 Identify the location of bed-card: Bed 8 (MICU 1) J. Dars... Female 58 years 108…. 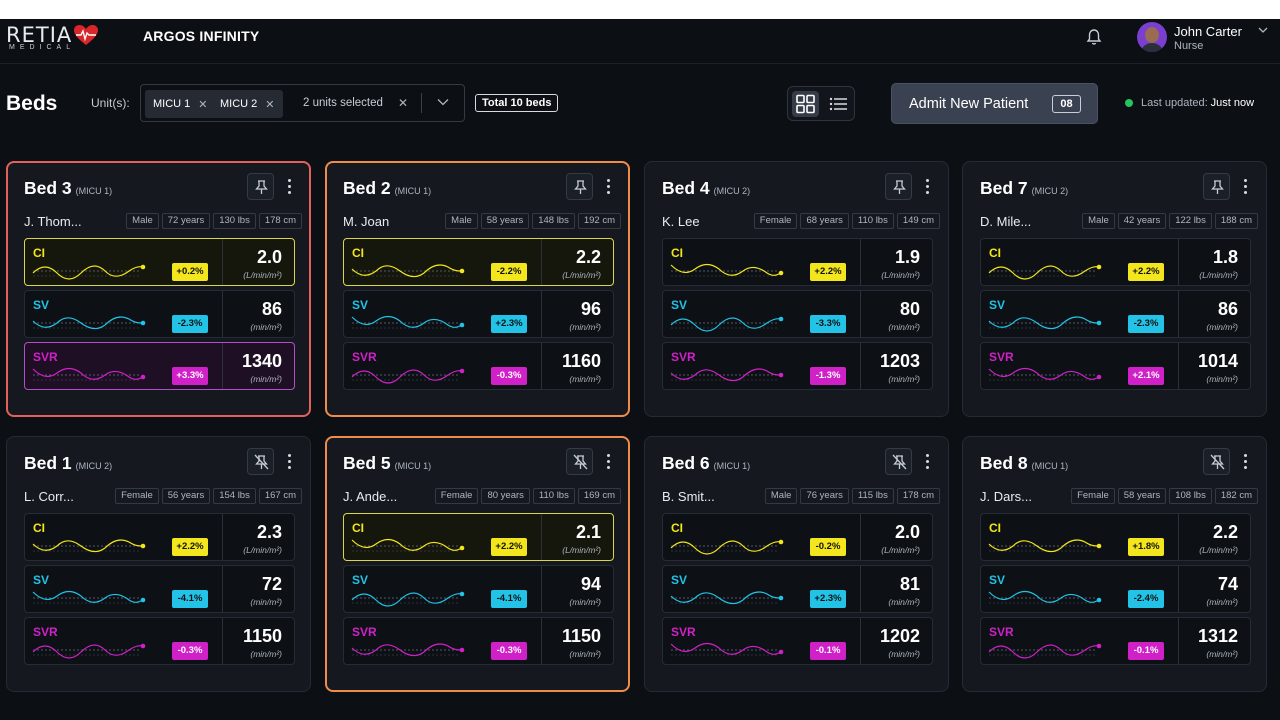
(1114, 564).